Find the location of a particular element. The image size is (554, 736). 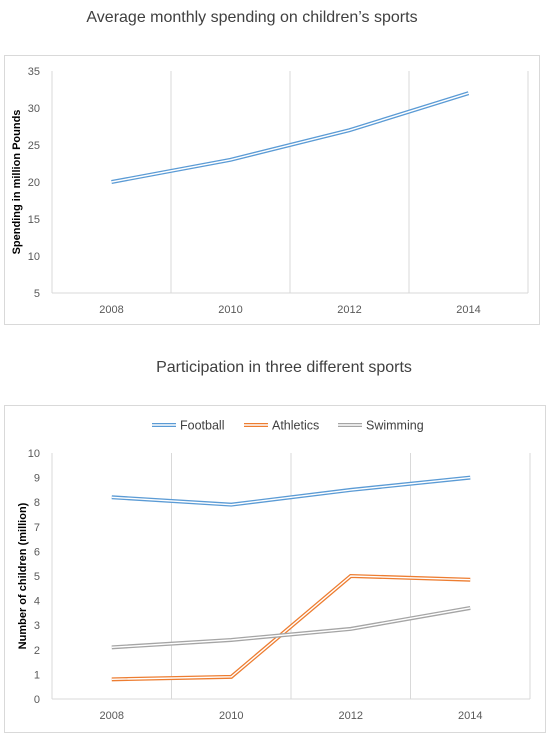

participation-y-tick-label: 3 is located at coordinates (37, 626).